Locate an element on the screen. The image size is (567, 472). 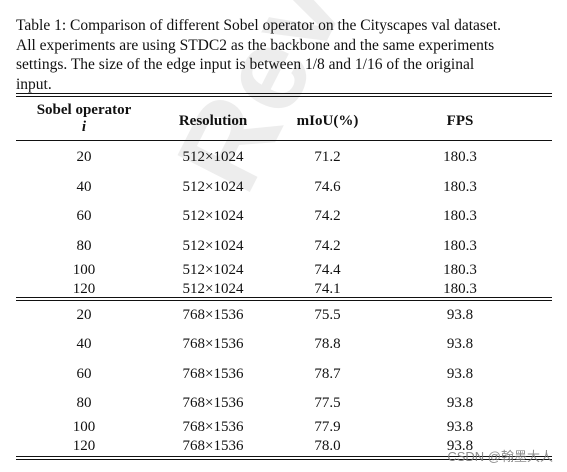
cell-miou: 78.8 is located at coordinates (327, 344).